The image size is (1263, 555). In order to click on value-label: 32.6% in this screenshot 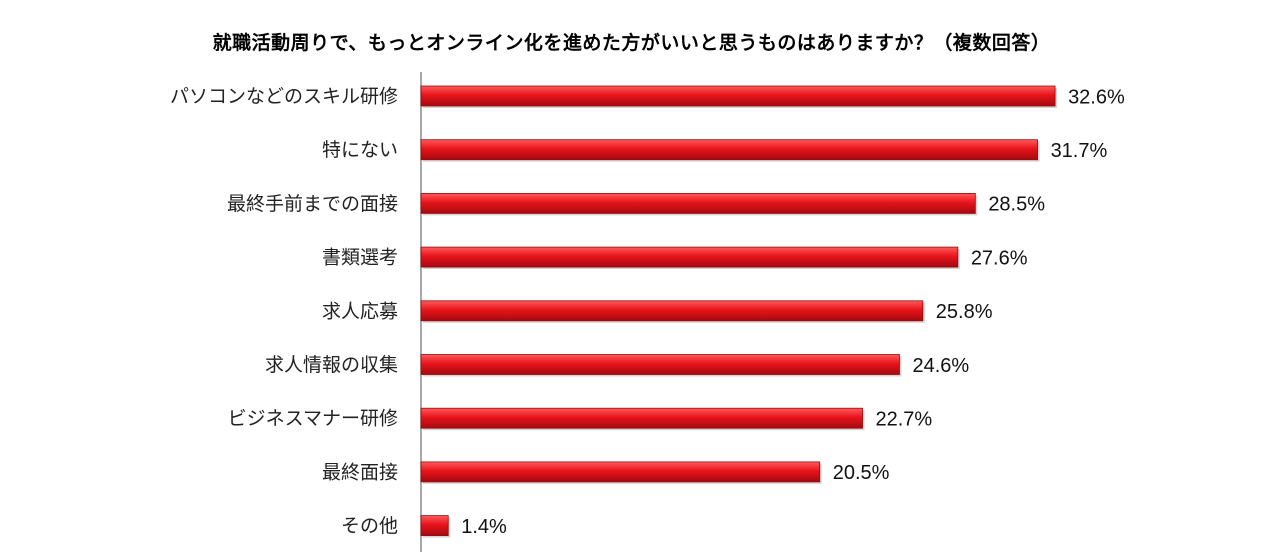, I will do `click(1096, 97)`.